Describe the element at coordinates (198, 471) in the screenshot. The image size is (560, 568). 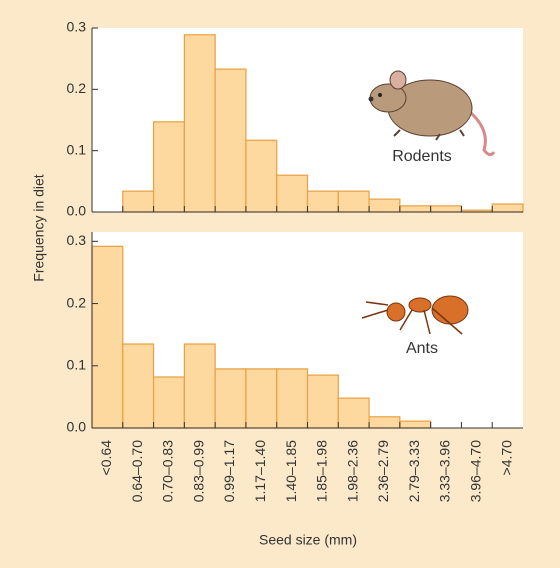
I see `x-tick-label: 0.83–0.99` at that location.